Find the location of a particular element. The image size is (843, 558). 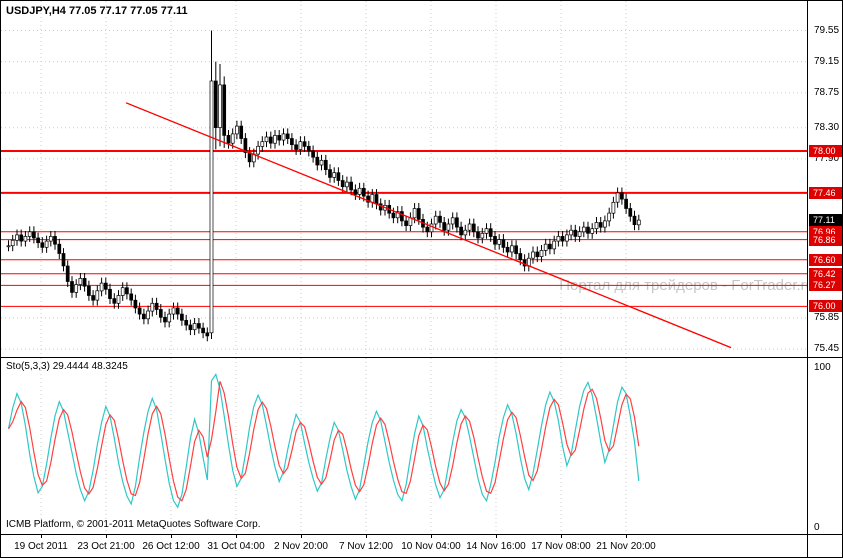

price-tick-label: 78.75 is located at coordinates (827, 92).